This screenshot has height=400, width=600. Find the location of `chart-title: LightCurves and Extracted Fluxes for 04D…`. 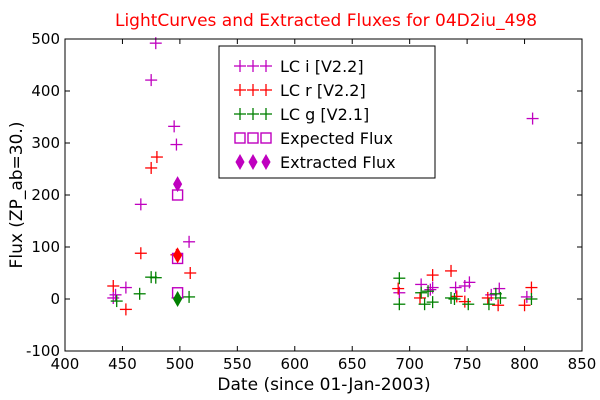

chart-title: LightCurves and Extracted Fluxes for 04D… is located at coordinates (326, 21).